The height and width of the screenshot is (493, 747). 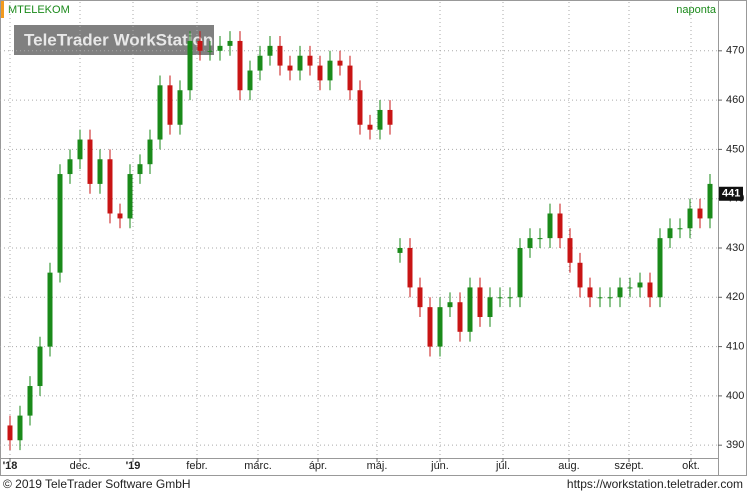 What do you see at coordinates (696, 10) in the screenshot?
I see `period: naponta` at bounding box center [696, 10].